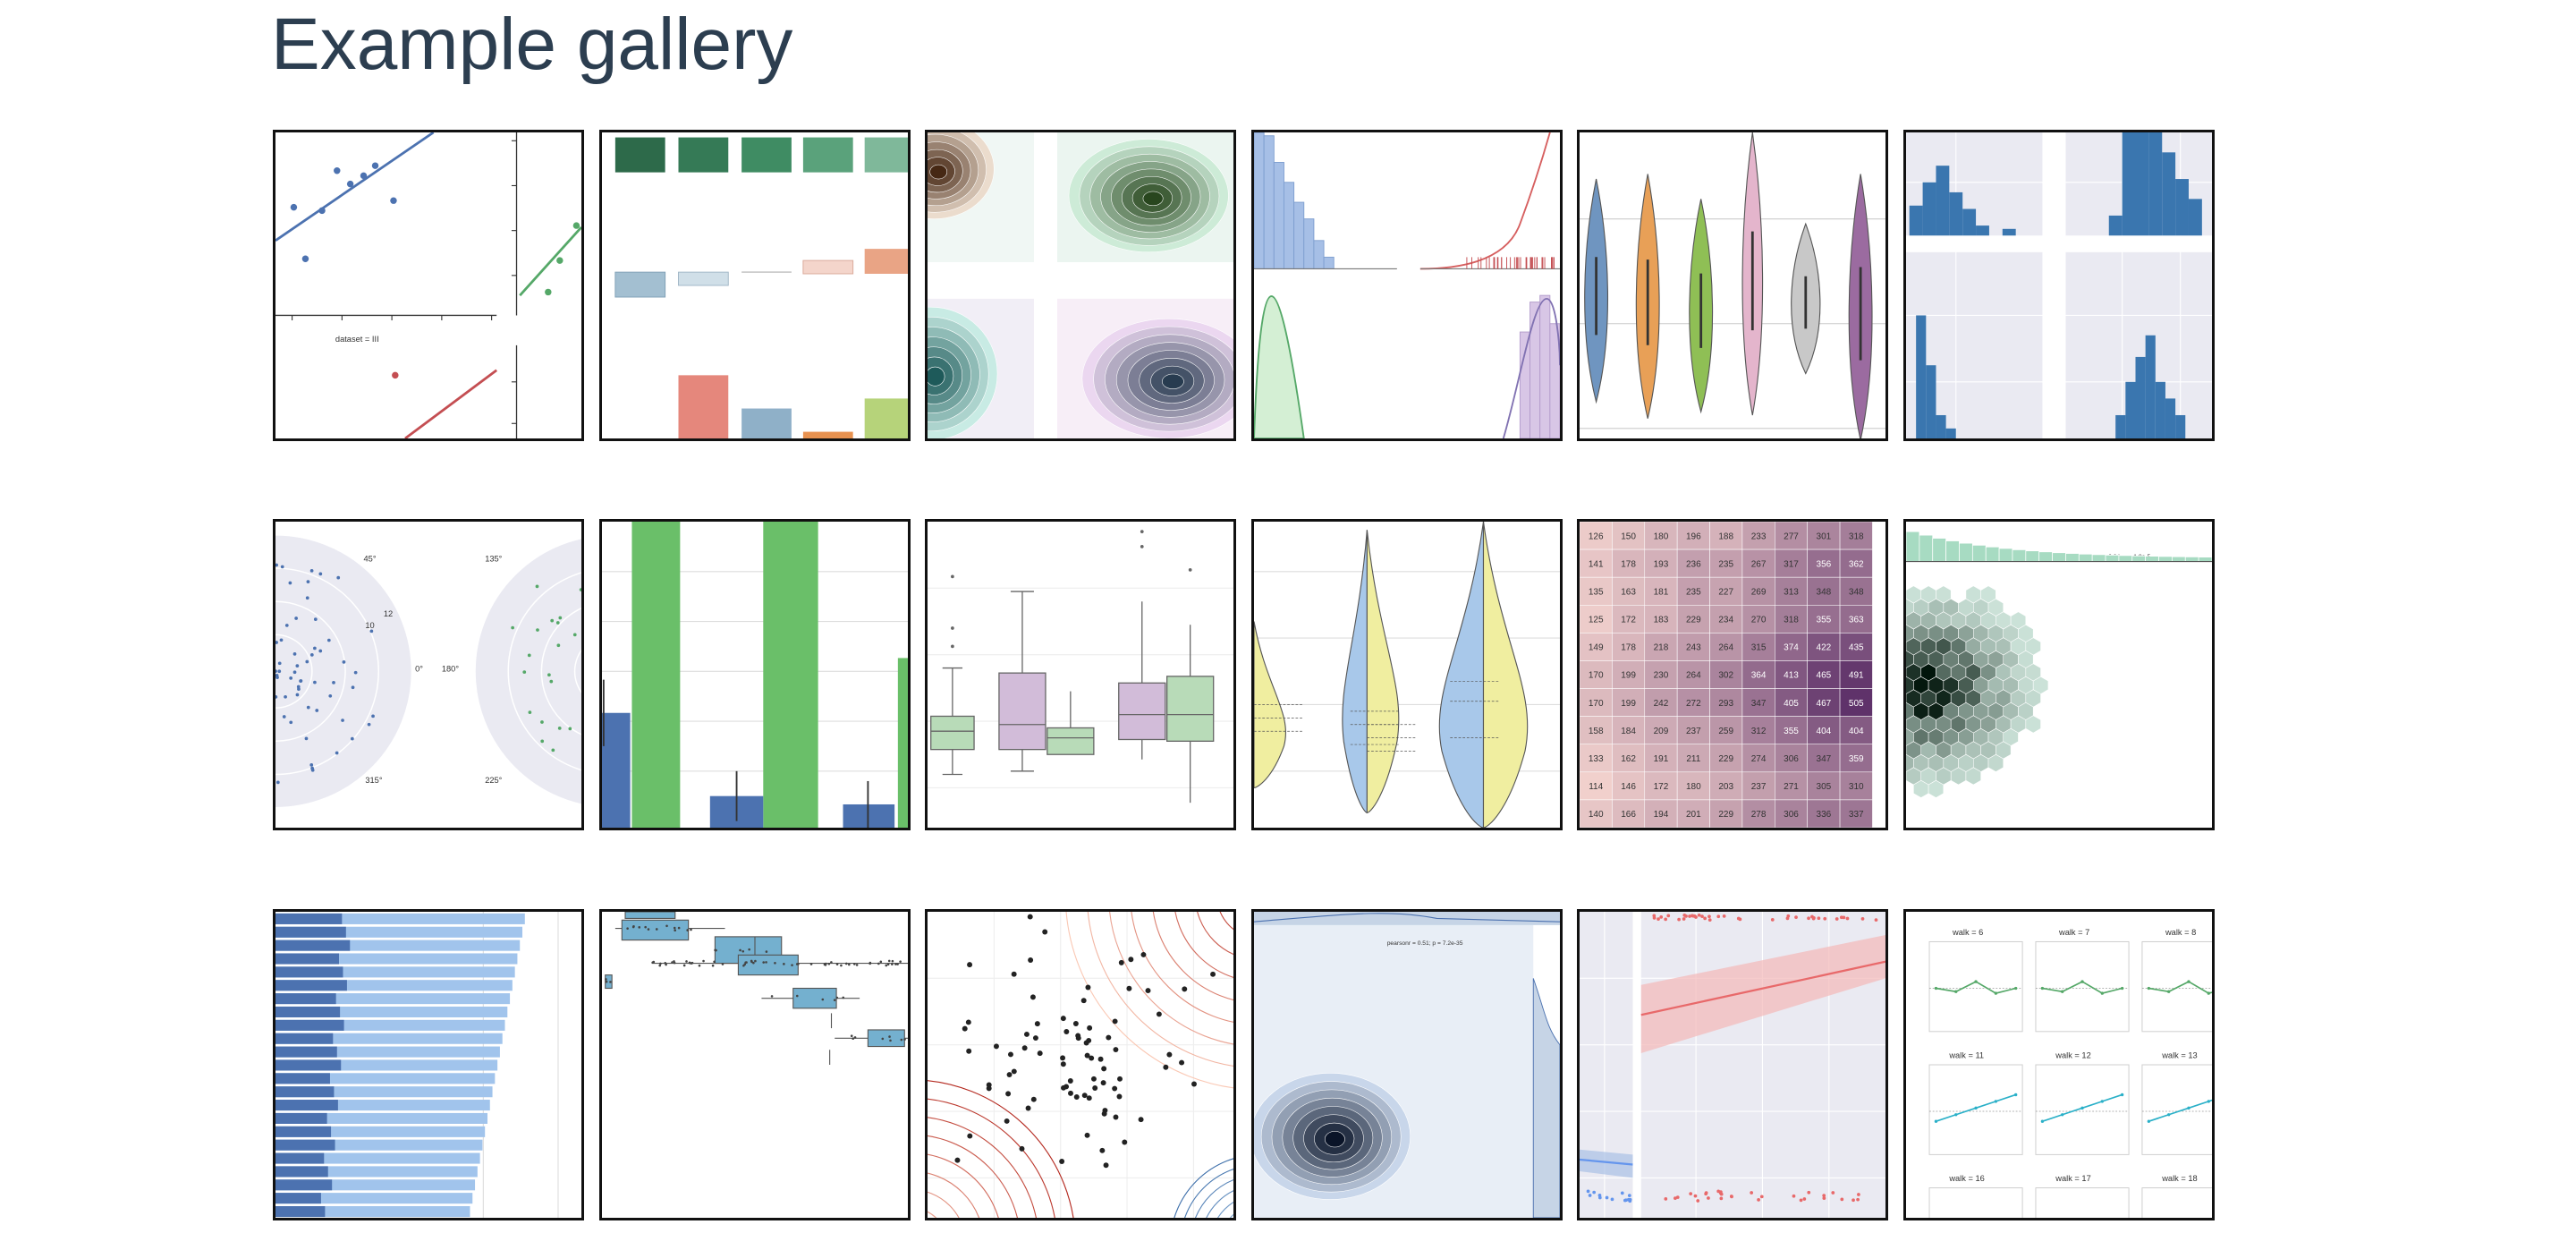  What do you see at coordinates (1203, 1188) in the screenshot?
I see `contour-line` at bounding box center [1203, 1188].